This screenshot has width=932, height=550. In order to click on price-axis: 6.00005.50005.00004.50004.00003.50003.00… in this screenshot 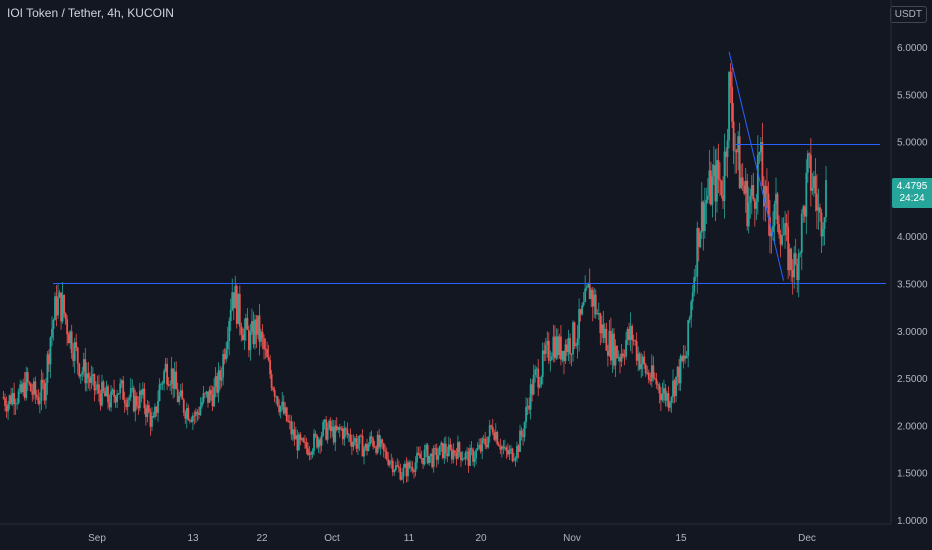, I will do `click(912, 285)`.